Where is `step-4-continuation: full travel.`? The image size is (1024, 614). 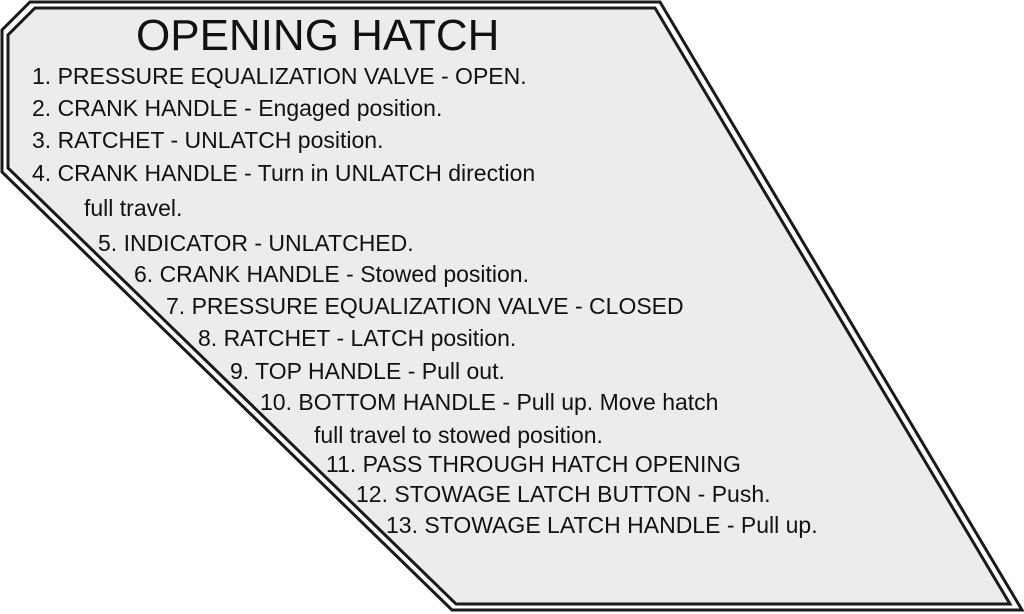 step-4-continuation: full travel. is located at coordinates (133, 208).